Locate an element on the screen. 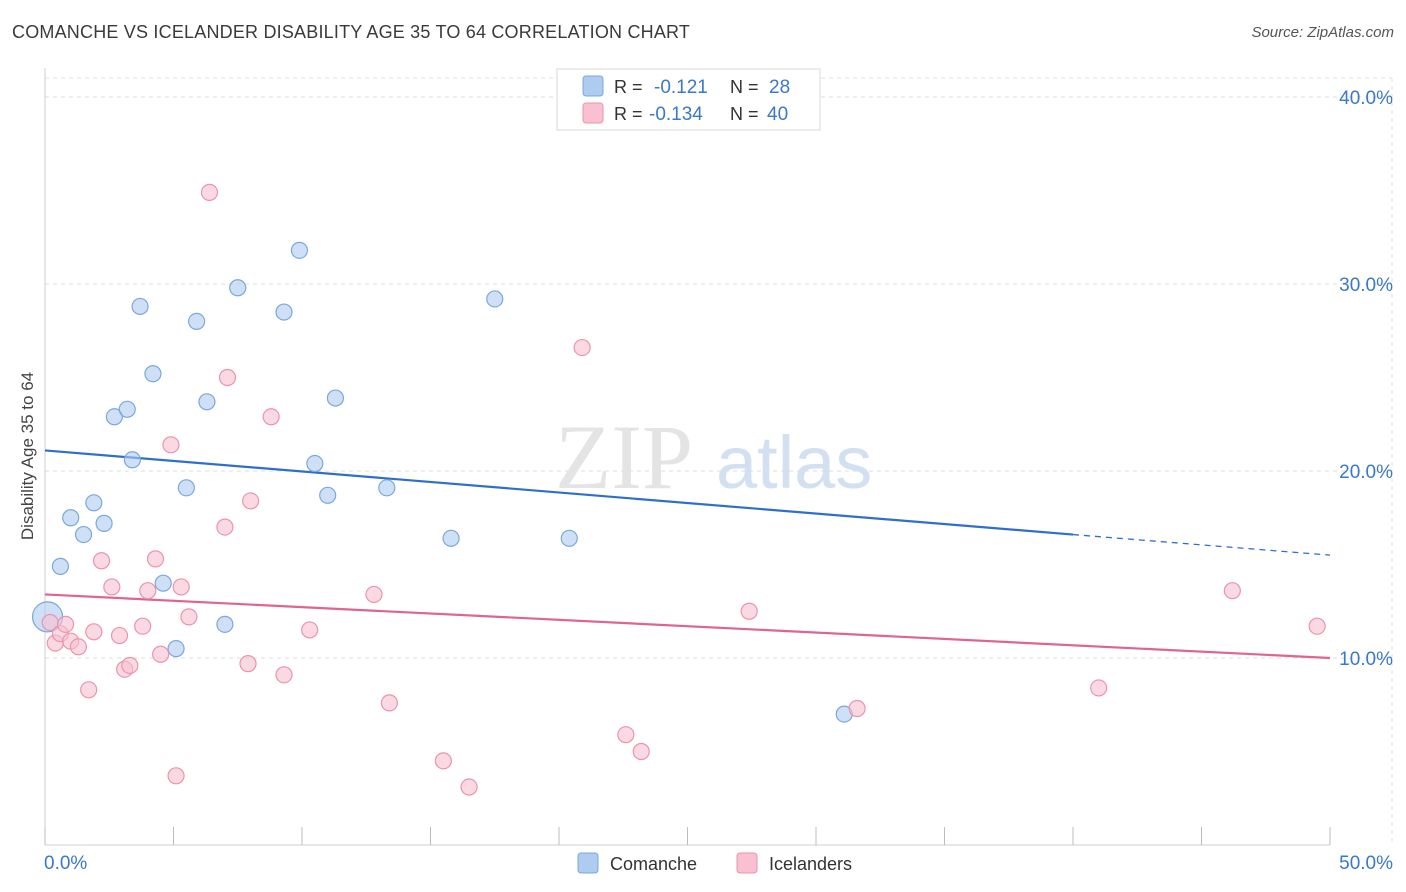 Image resolution: width=1406 pixels, height=892 pixels. watermark-zip: ZIP is located at coordinates (624, 457).